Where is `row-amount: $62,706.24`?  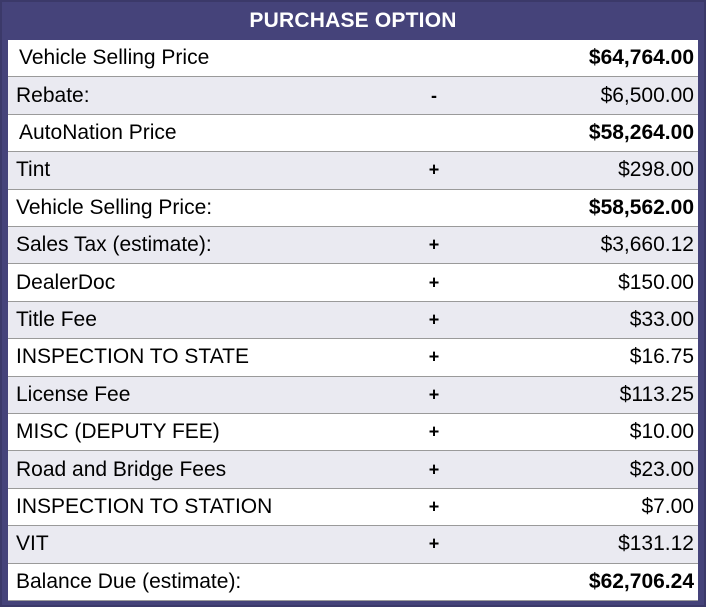
row-amount: $62,706.24 is located at coordinates (641, 581).